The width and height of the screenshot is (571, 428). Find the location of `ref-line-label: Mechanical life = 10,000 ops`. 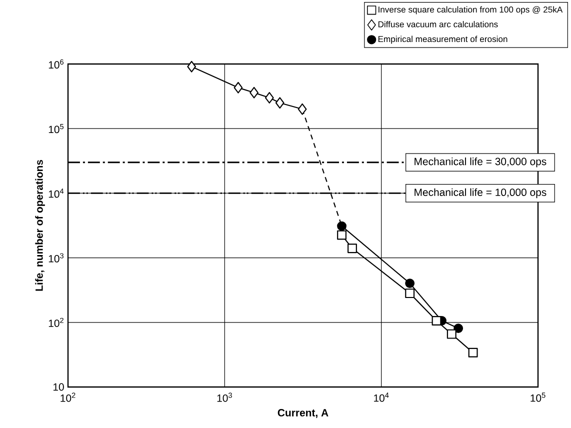

ref-line-label: Mechanical life = 10,000 ops is located at coordinates (480, 193).